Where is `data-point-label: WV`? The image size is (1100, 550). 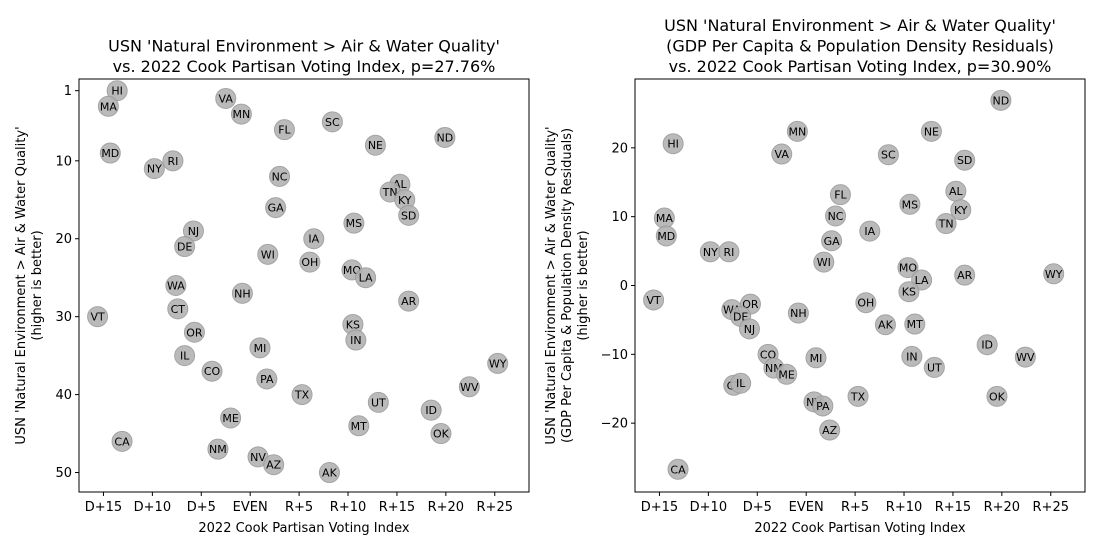 data-point-label: WV is located at coordinates (1025, 357).